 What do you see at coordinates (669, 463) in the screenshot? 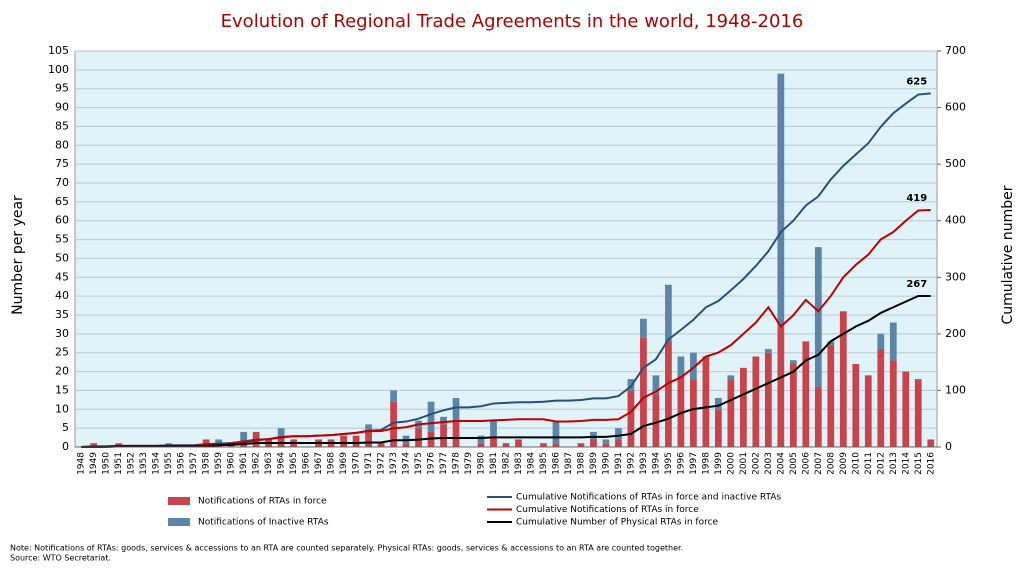
I see `x-tick-label: 1995` at bounding box center [669, 463].